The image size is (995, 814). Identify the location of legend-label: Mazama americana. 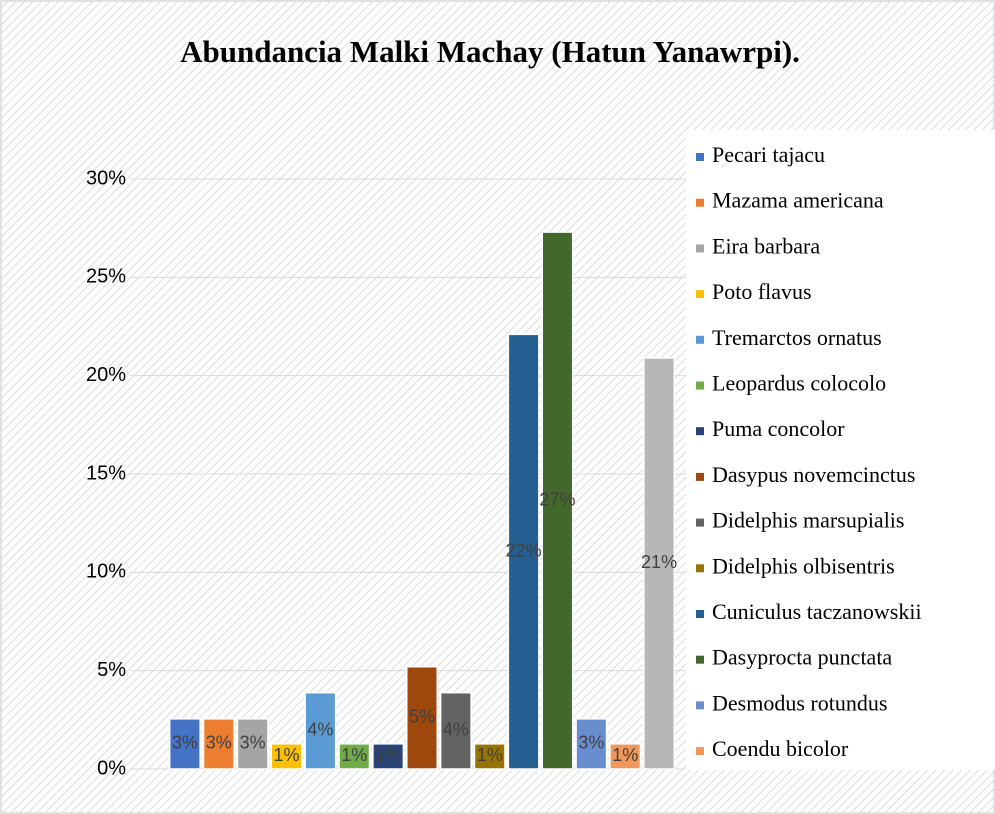
(798, 200).